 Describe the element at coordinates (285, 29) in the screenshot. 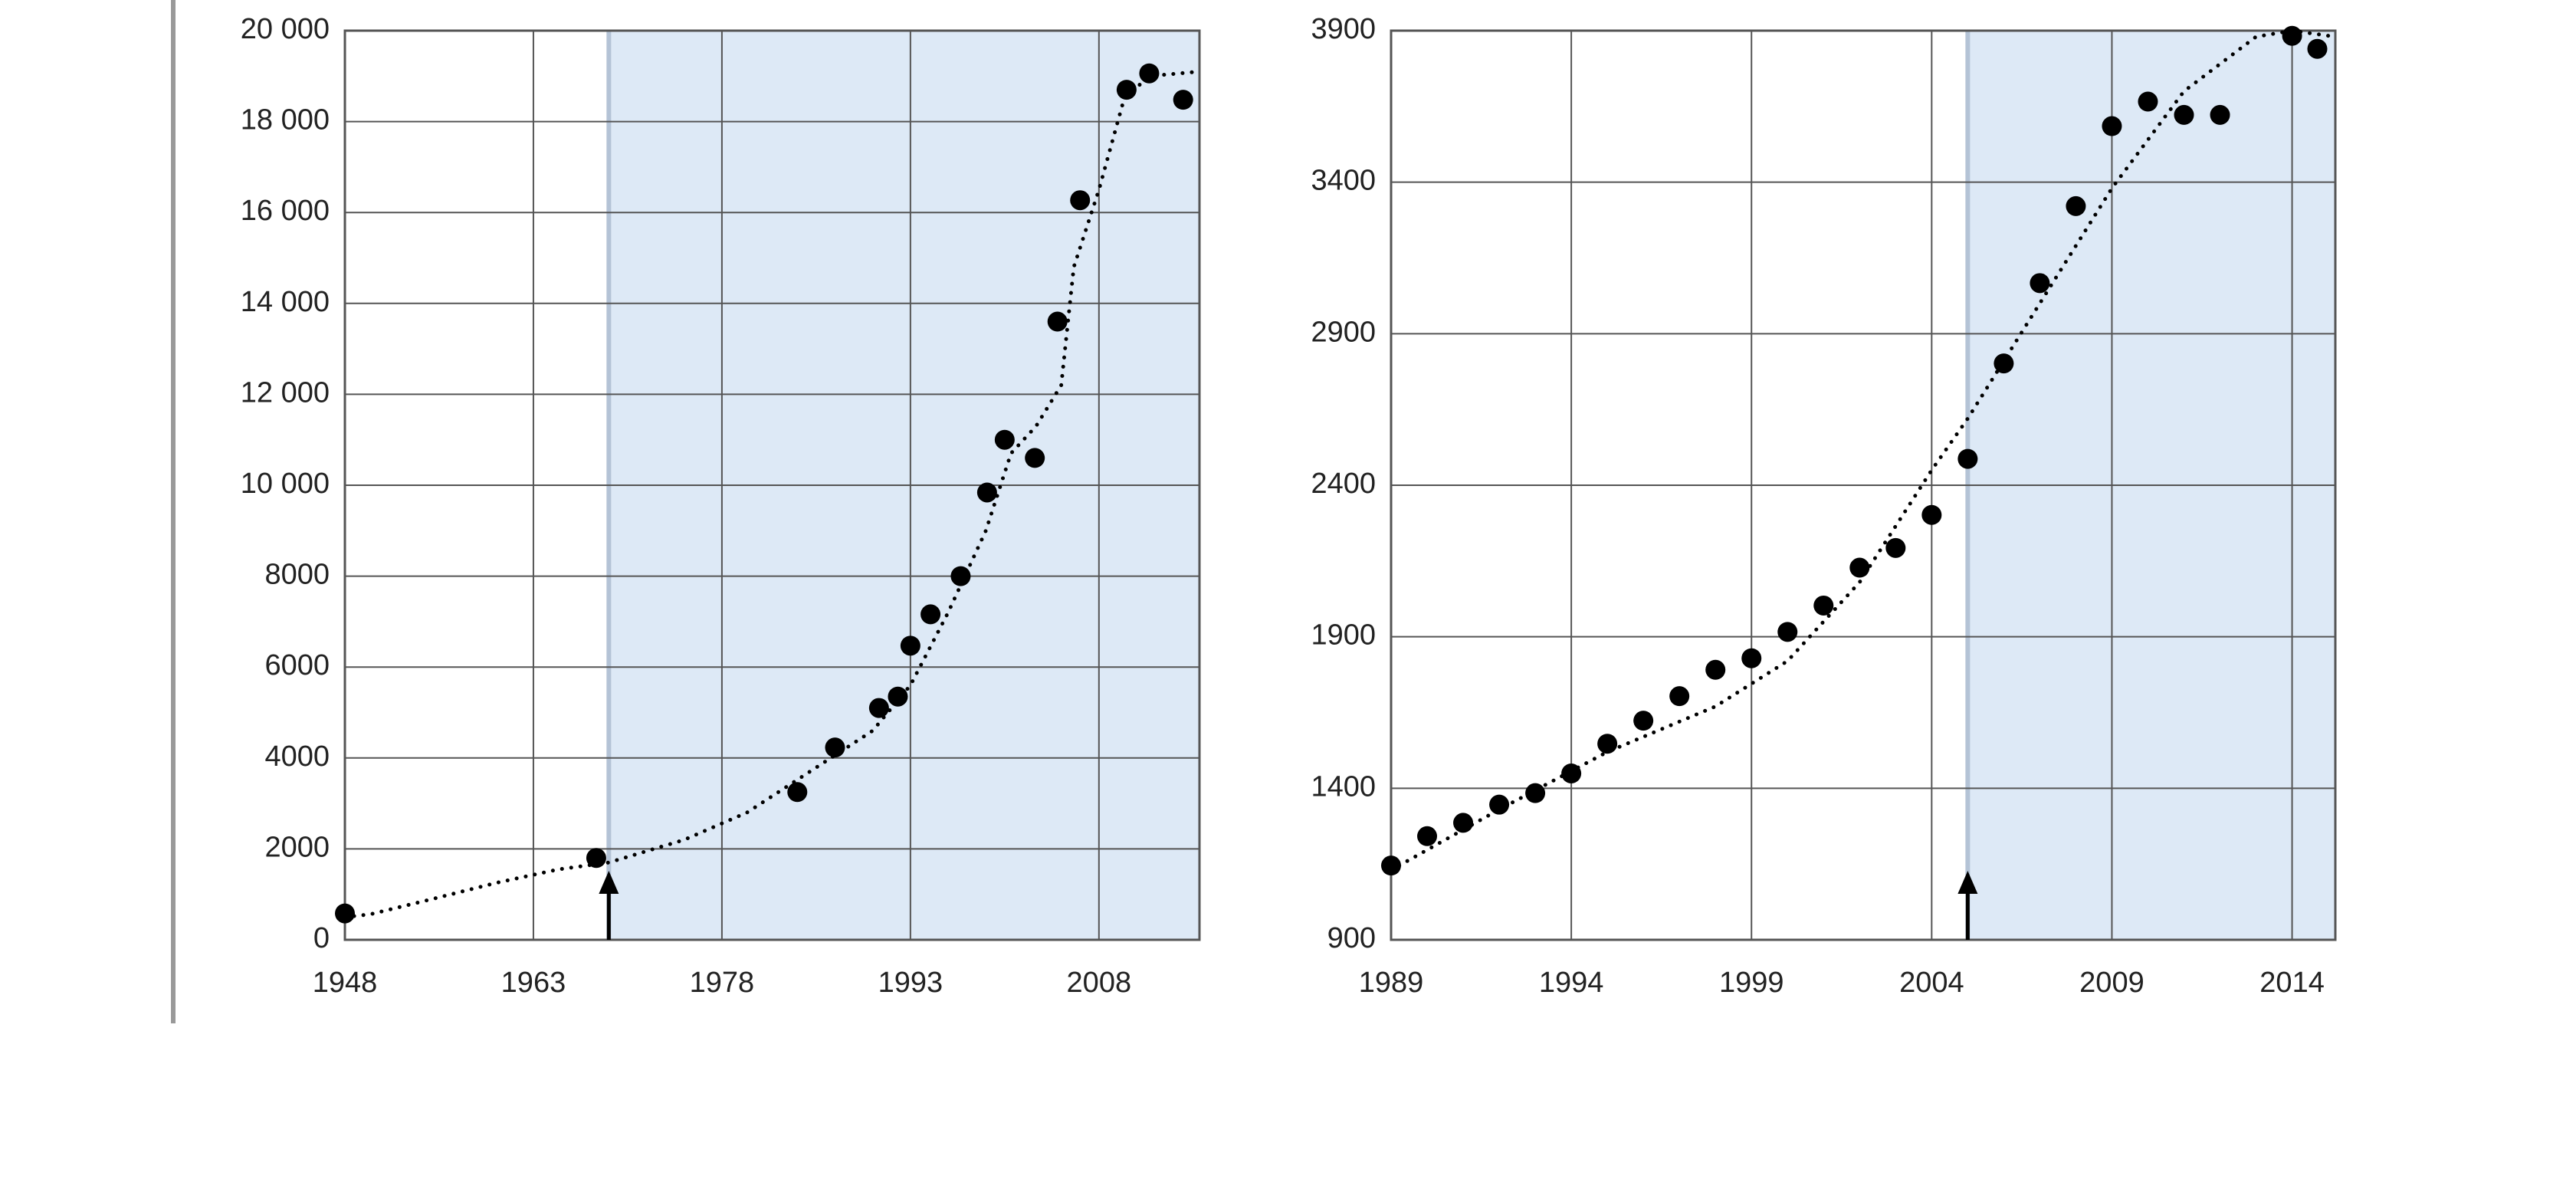

I see `y-tick-label: 20 000` at that location.